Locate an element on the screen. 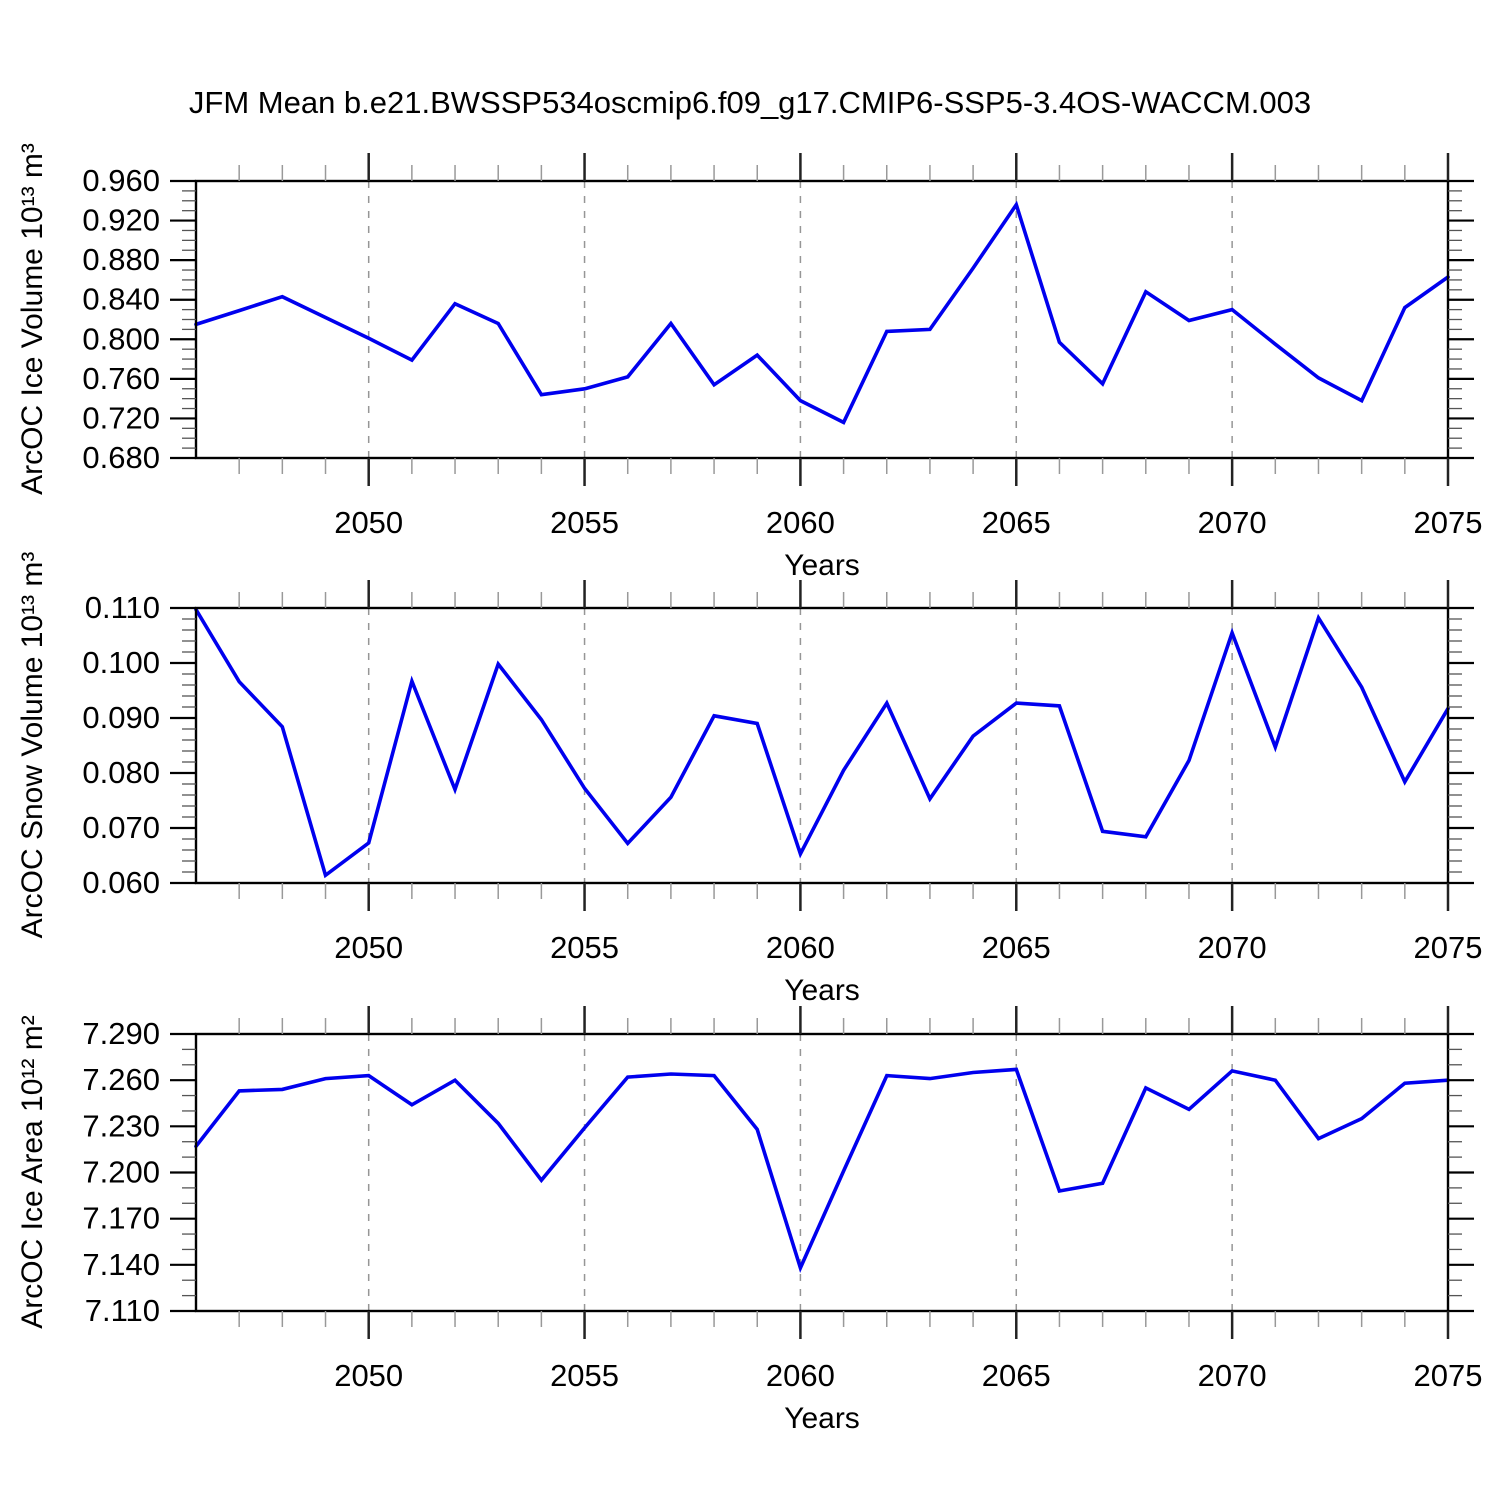  y-tick-label: 0.070 is located at coordinates (121, 827).